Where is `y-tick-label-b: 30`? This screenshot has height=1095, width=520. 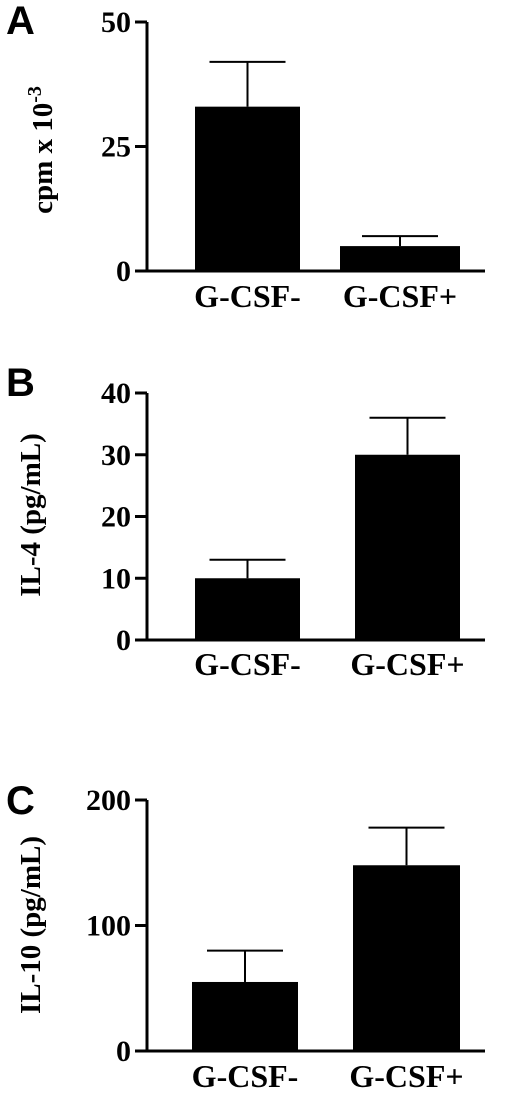
y-tick-label-b: 30 is located at coordinates (116, 455).